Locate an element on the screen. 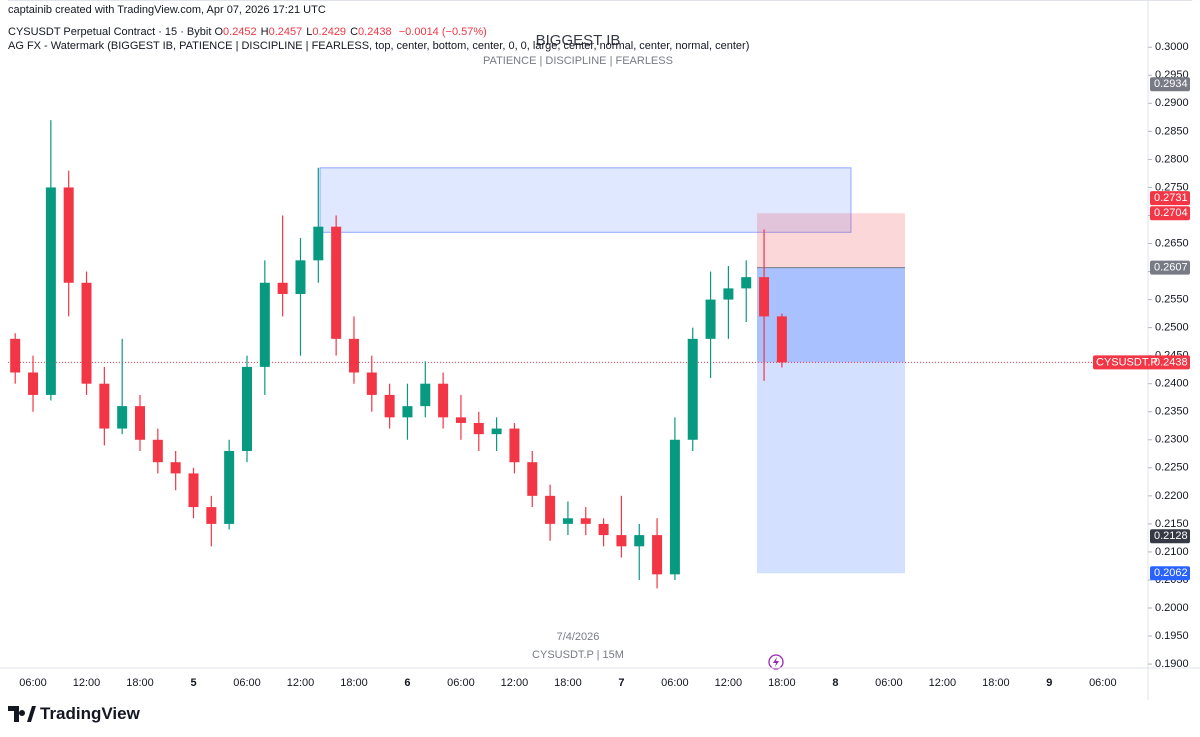 This screenshot has width=1200, height=737. price-label: 0.2062 is located at coordinates (1171, 573).